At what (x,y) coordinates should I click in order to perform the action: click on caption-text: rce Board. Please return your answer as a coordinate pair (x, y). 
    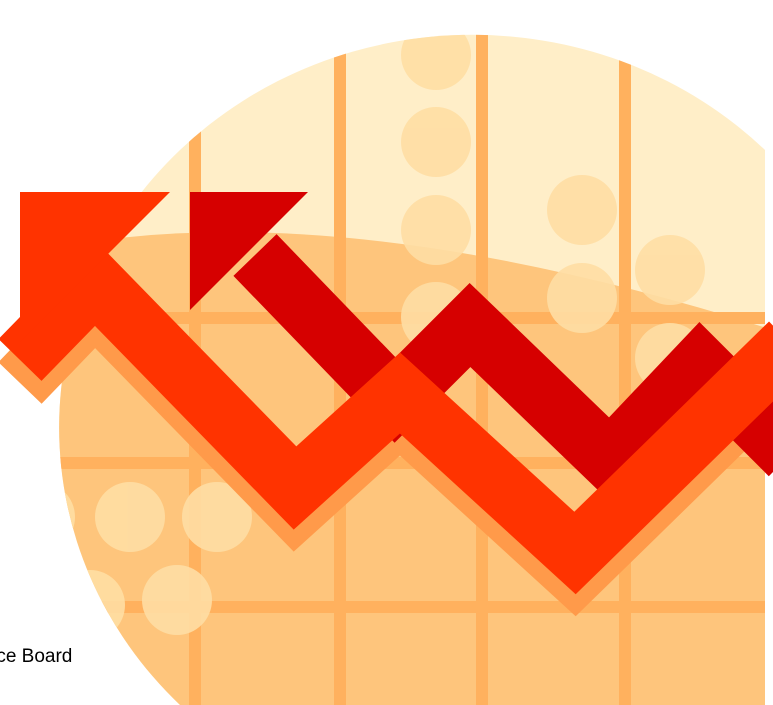
    Looking at the image, I should click on (36, 656).